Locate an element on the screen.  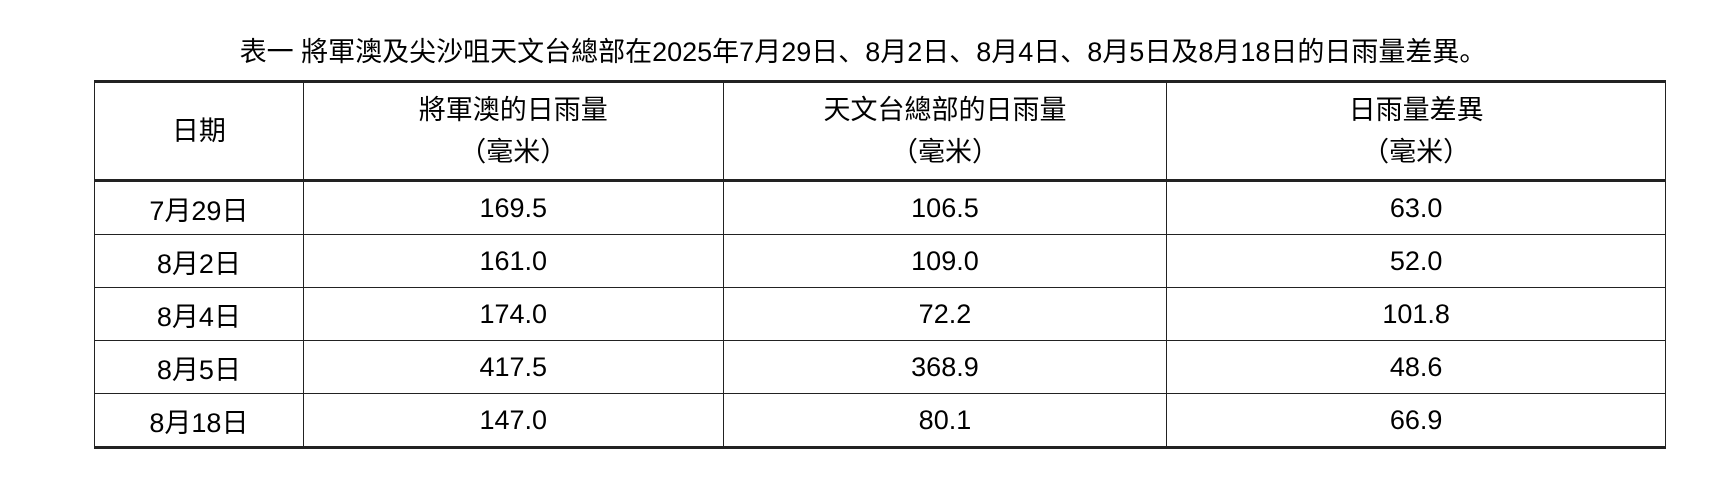
header-date-label: 日期 is located at coordinates (198, 131).